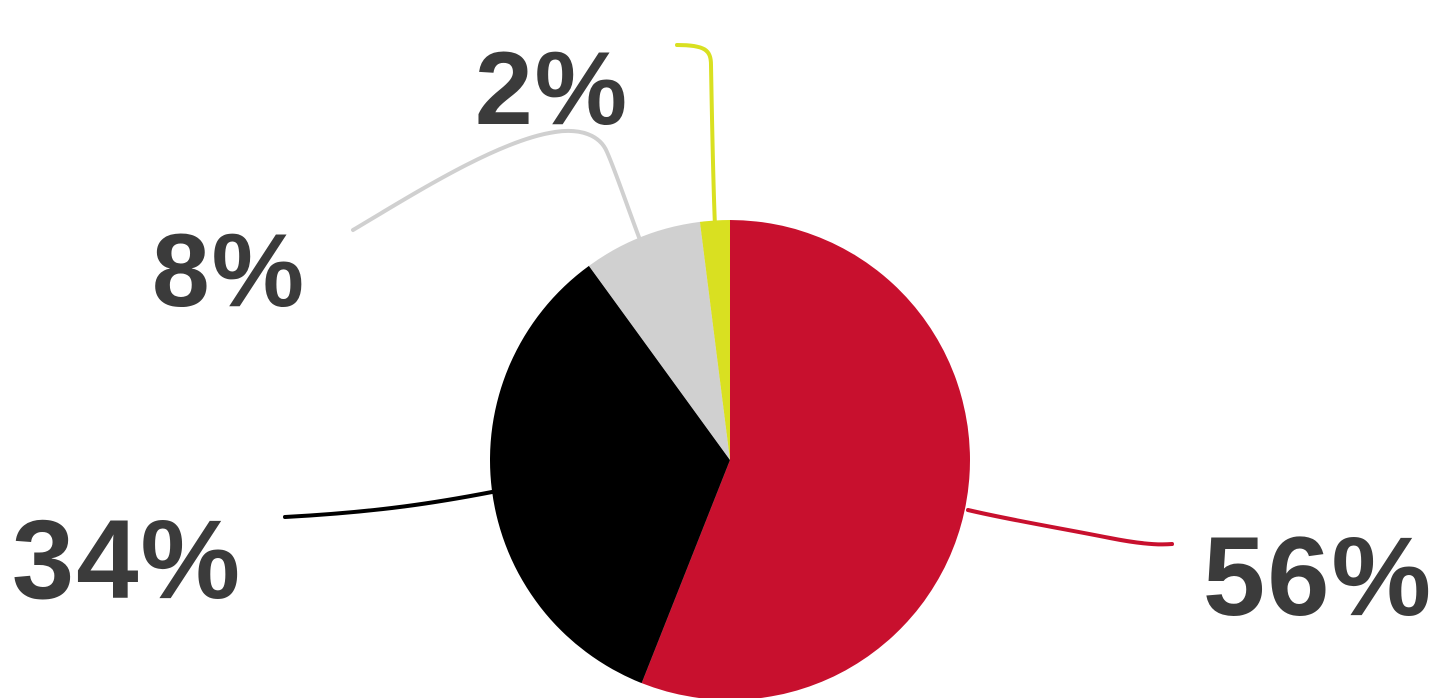 The height and width of the screenshot is (698, 1431). I want to click on leader-line-gray, so click(496, 185).